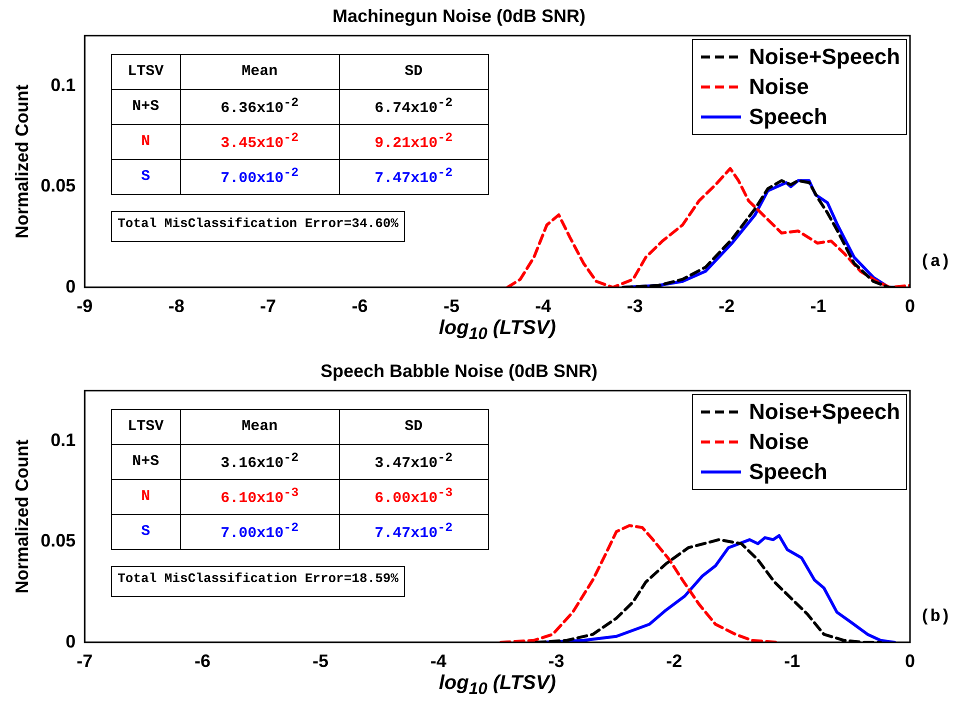 This screenshot has width=964, height=710. What do you see at coordinates (260, 142) in the screenshot?
I see `annotation: 3.45x10$^{-2}$` at bounding box center [260, 142].